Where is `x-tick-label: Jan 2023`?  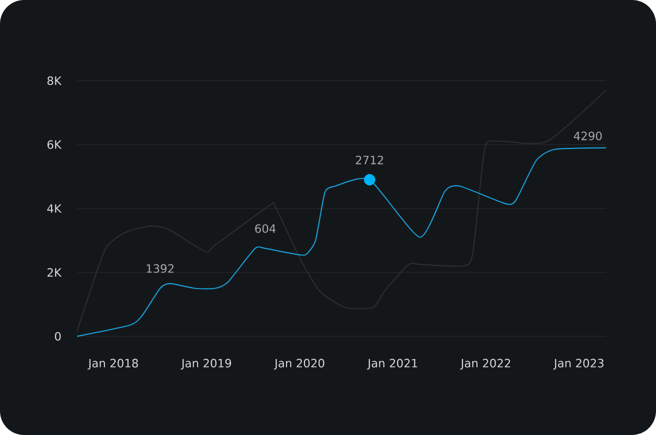
x-tick-label: Jan 2023 is located at coordinates (578, 364).